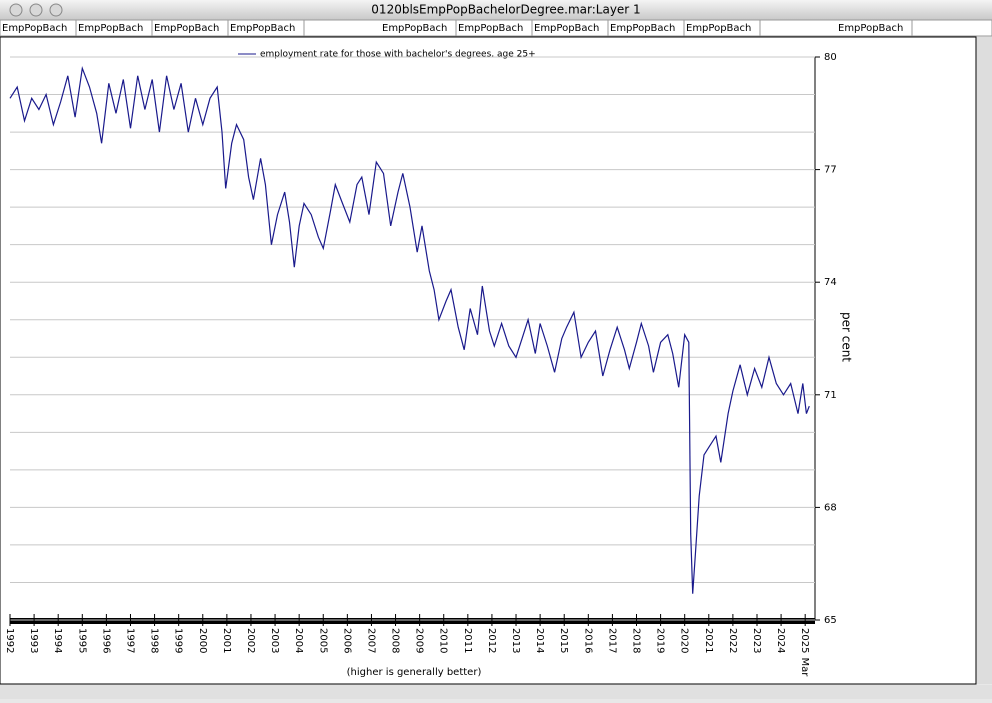 This screenshot has width=992, height=703. I want to click on x-tick-text: 2001, so click(226, 640).